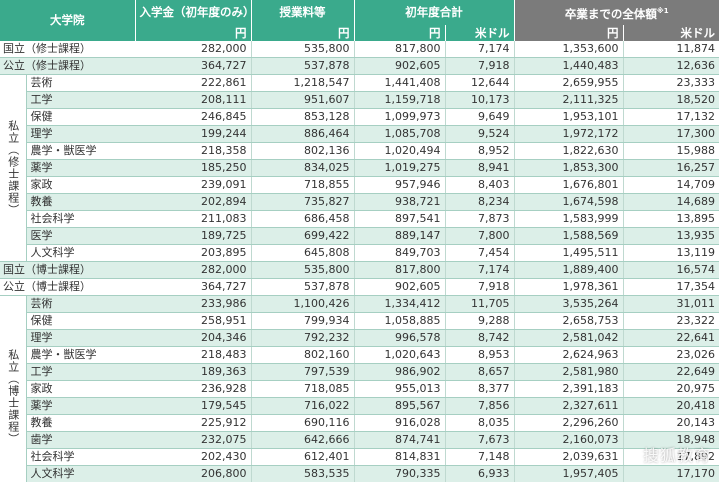 The image size is (719, 482). Describe the element at coordinates (479, 423) in the screenshot. I see `table-cell: 8,035` at that location.